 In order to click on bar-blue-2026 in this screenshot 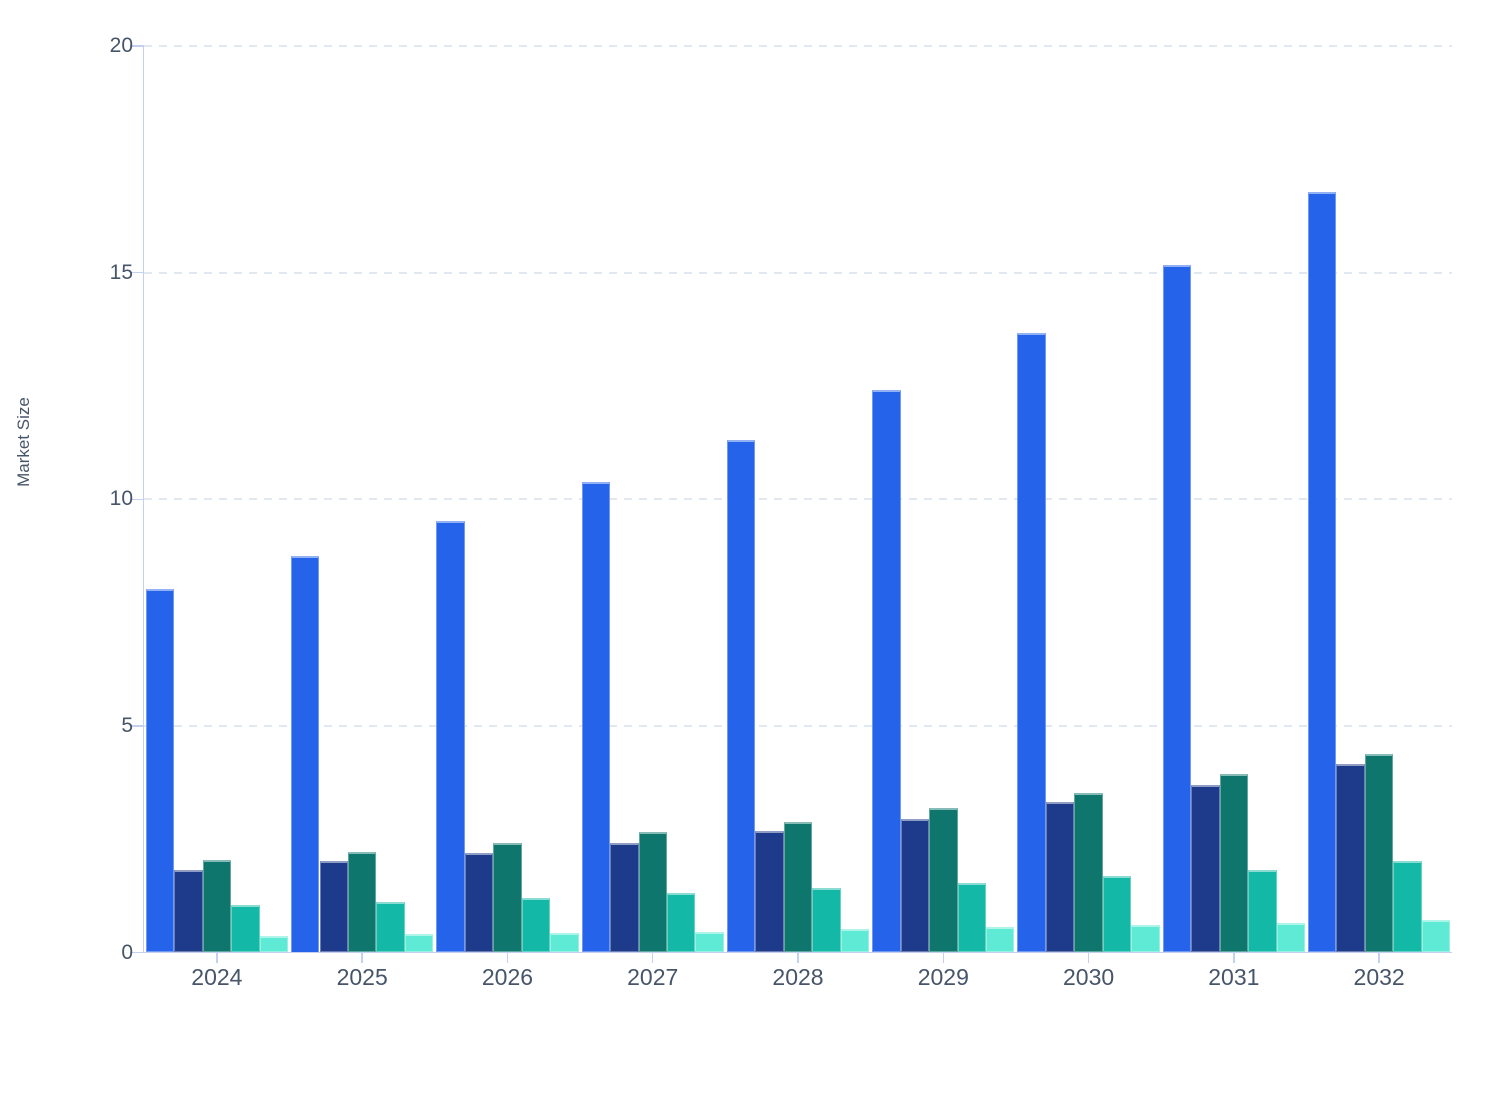, I will do `click(450, 737)`.